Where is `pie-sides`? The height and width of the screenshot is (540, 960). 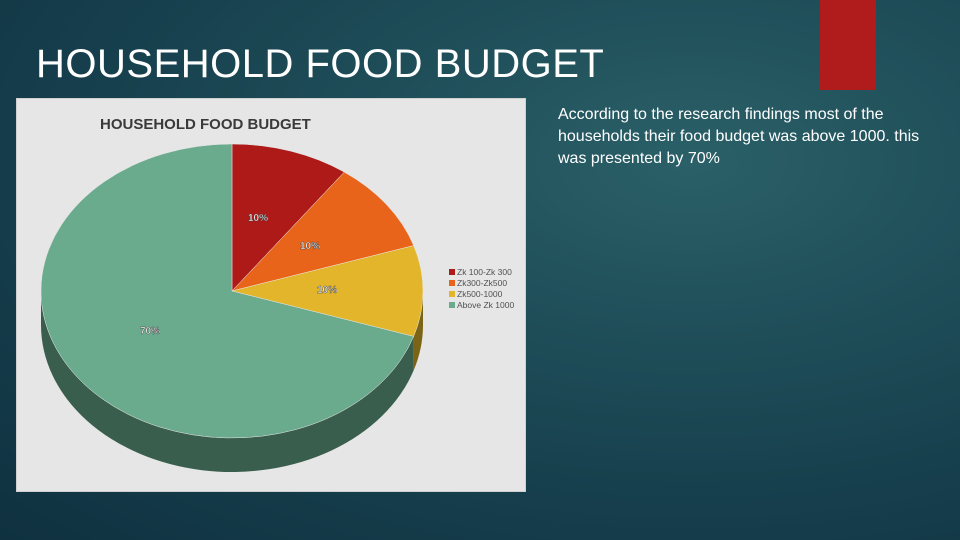 pie-sides is located at coordinates (232, 381).